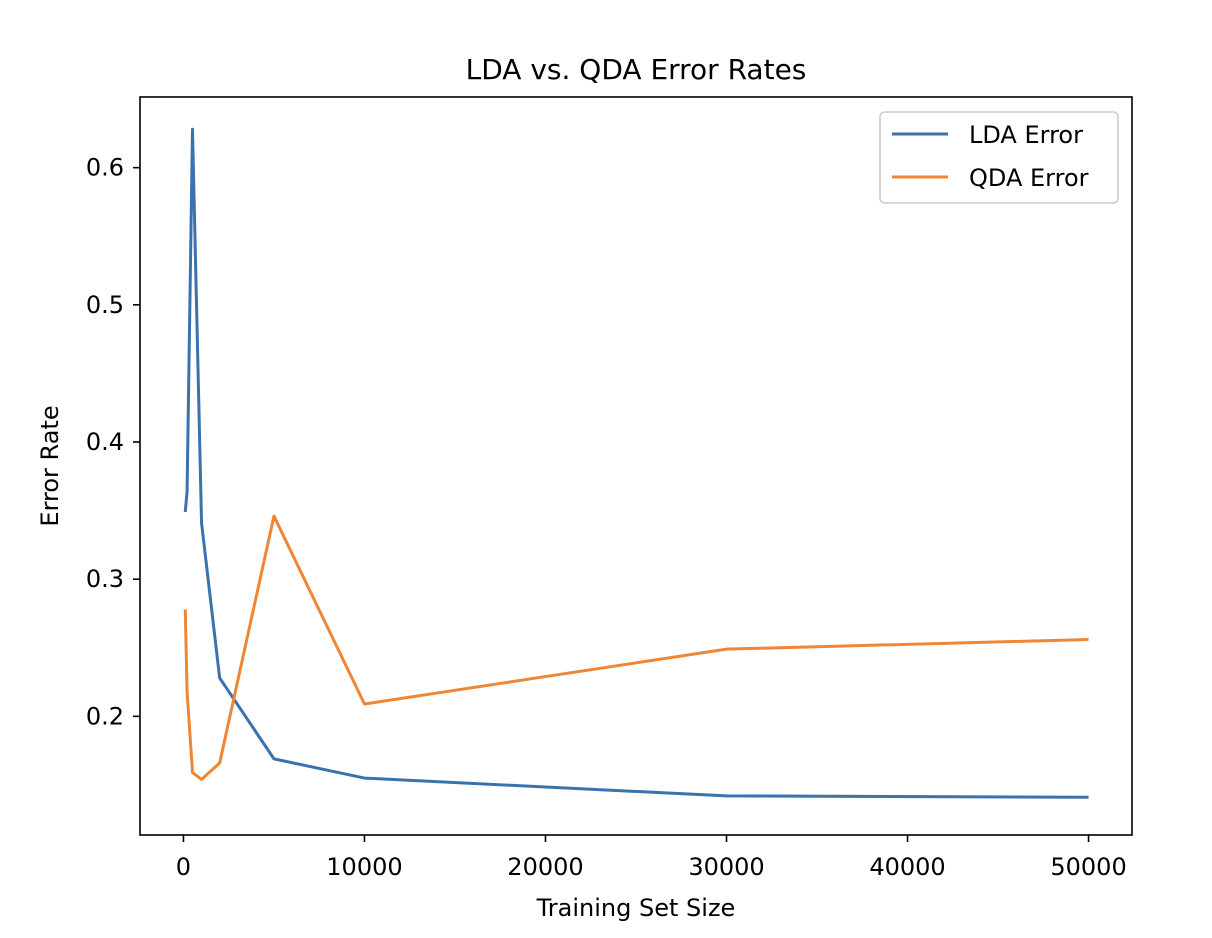 This screenshot has height=938, width=1212. I want to click on y-axis-label: Error Rate, so click(50, 465).